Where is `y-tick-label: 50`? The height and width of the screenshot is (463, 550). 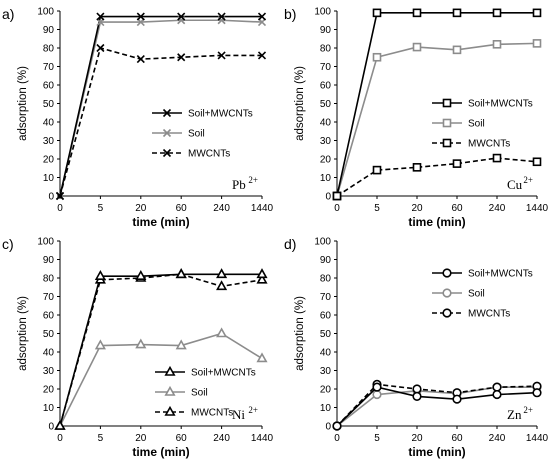
y-tick-label: 50 is located at coordinates (326, 334).